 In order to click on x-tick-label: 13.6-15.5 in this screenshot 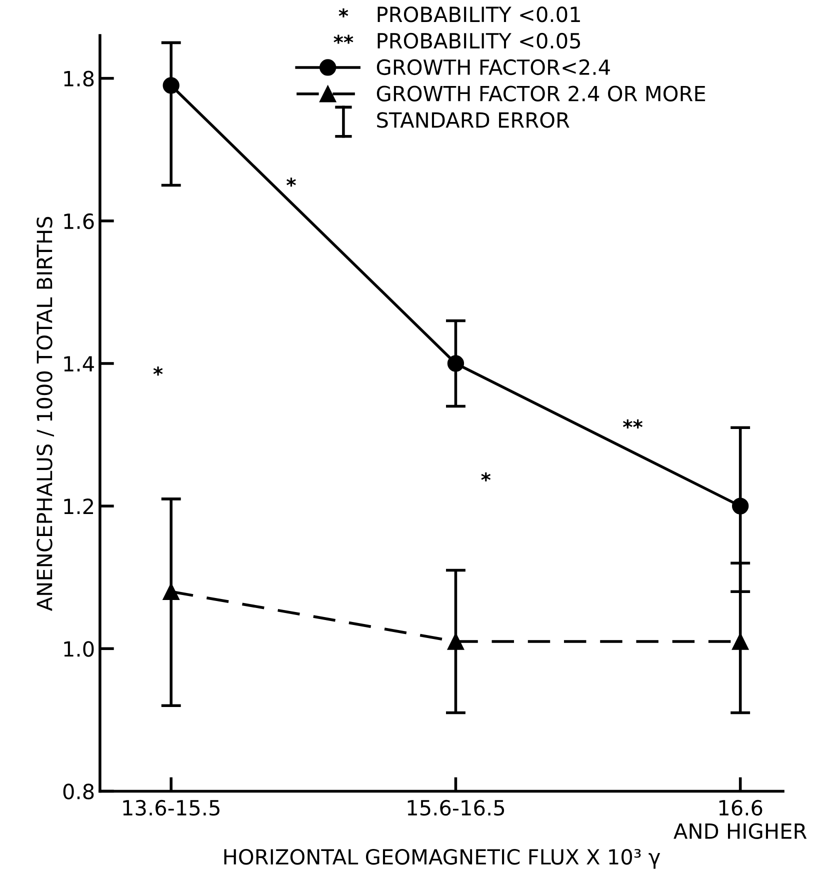, I will do `click(171, 808)`.